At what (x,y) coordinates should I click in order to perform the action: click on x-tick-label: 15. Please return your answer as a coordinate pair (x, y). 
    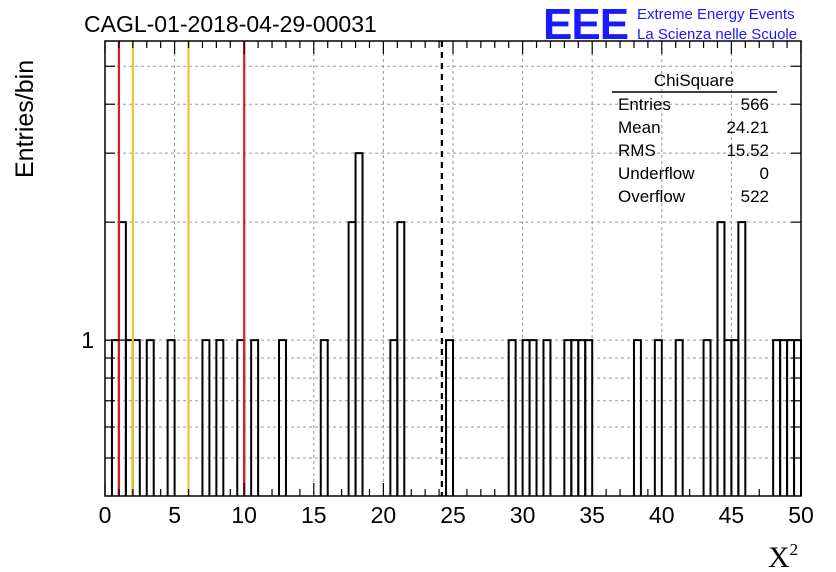
    Looking at the image, I should click on (314, 515).